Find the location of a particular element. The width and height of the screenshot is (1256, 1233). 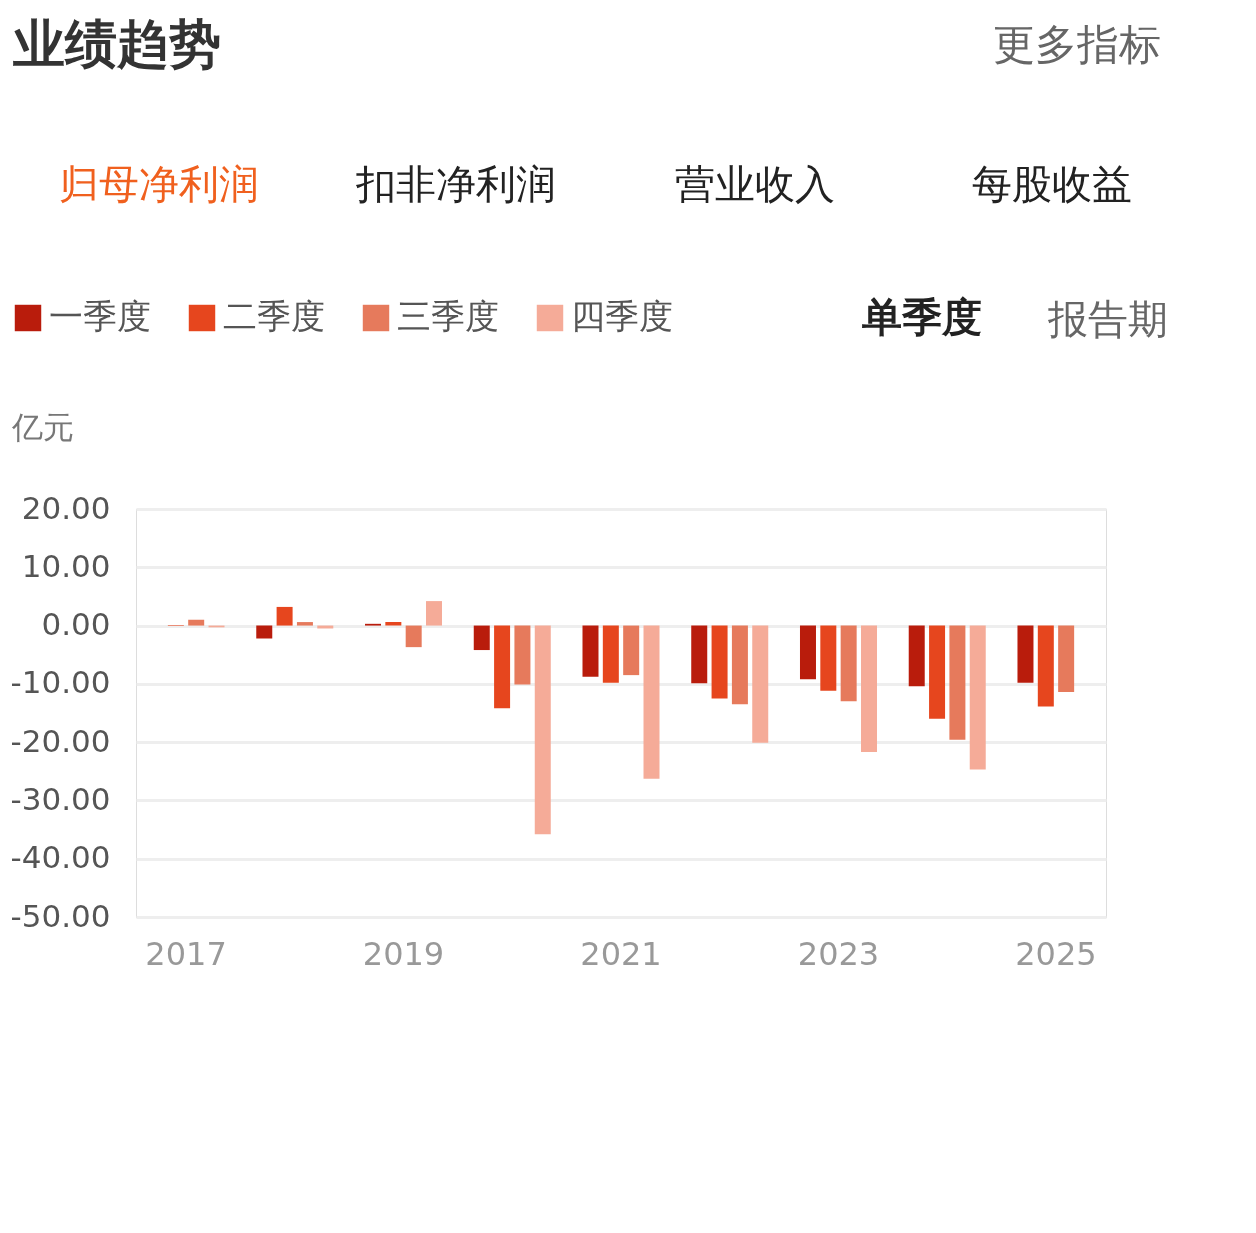

text: 更多指标 is located at coordinates (1077, 44).